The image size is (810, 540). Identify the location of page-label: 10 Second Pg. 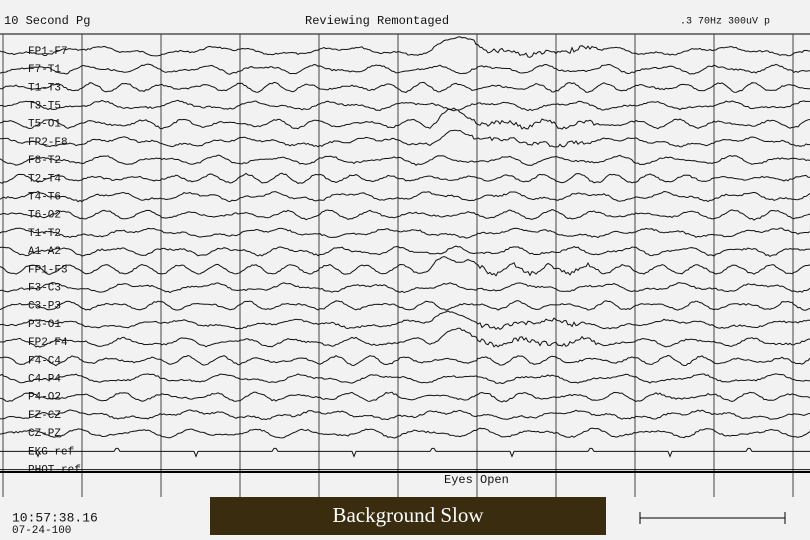
(47, 21).